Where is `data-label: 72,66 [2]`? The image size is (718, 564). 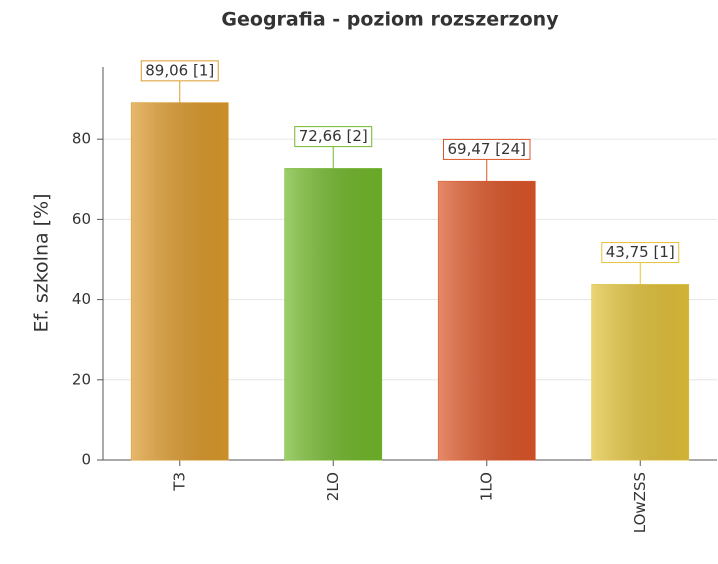
data-label: 72,66 [2] is located at coordinates (333, 136).